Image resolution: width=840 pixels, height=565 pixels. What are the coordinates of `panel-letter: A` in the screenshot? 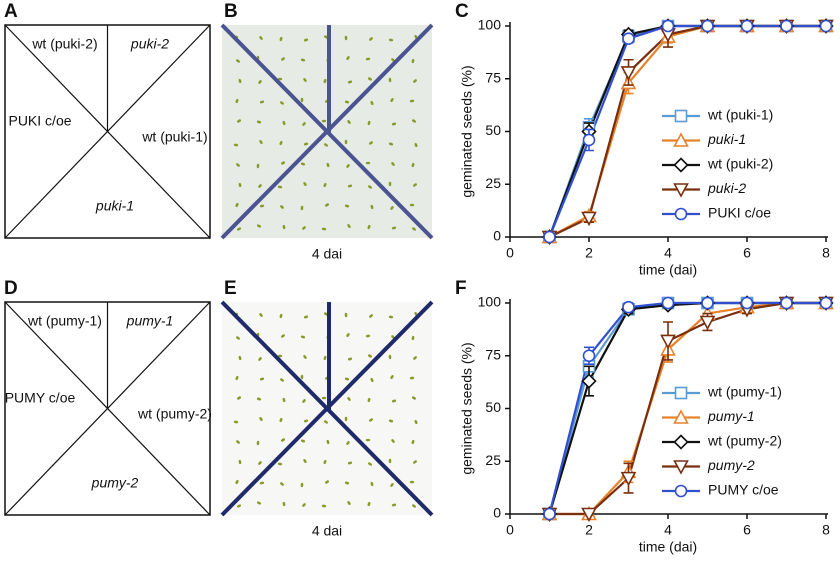 It's located at (11, 11).